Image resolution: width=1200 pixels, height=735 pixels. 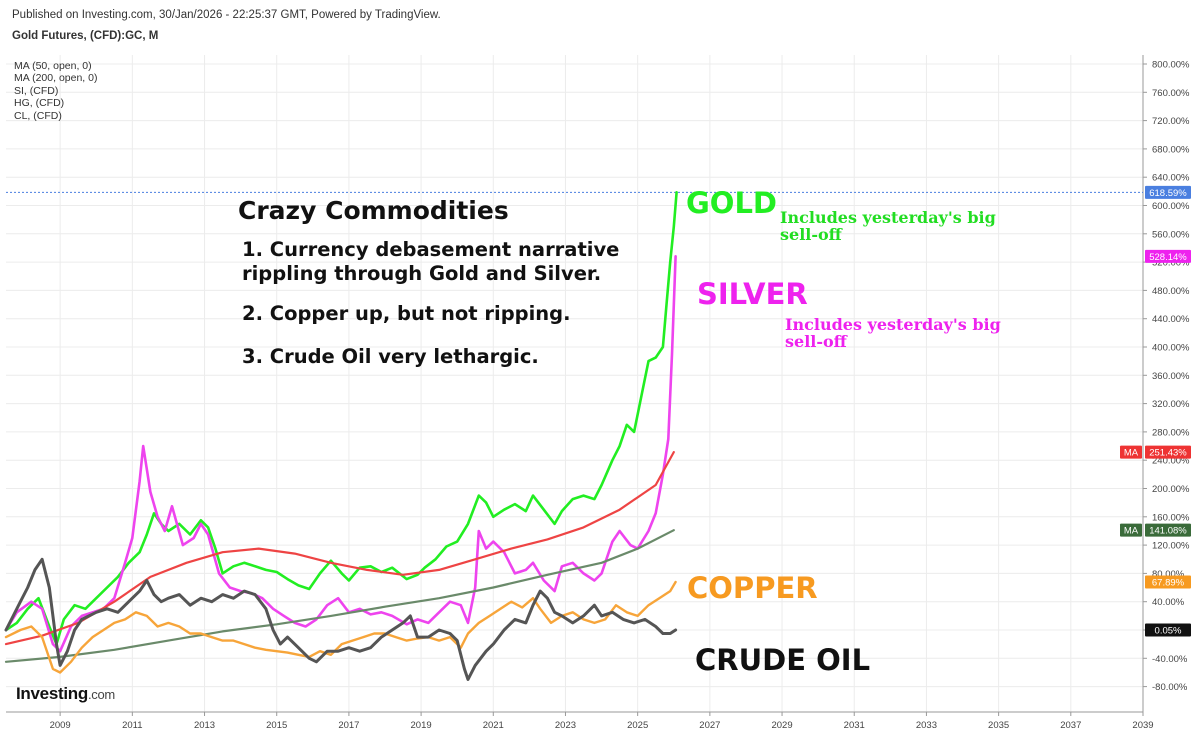 I want to click on x-tick-label: 2033, so click(x=926, y=725).